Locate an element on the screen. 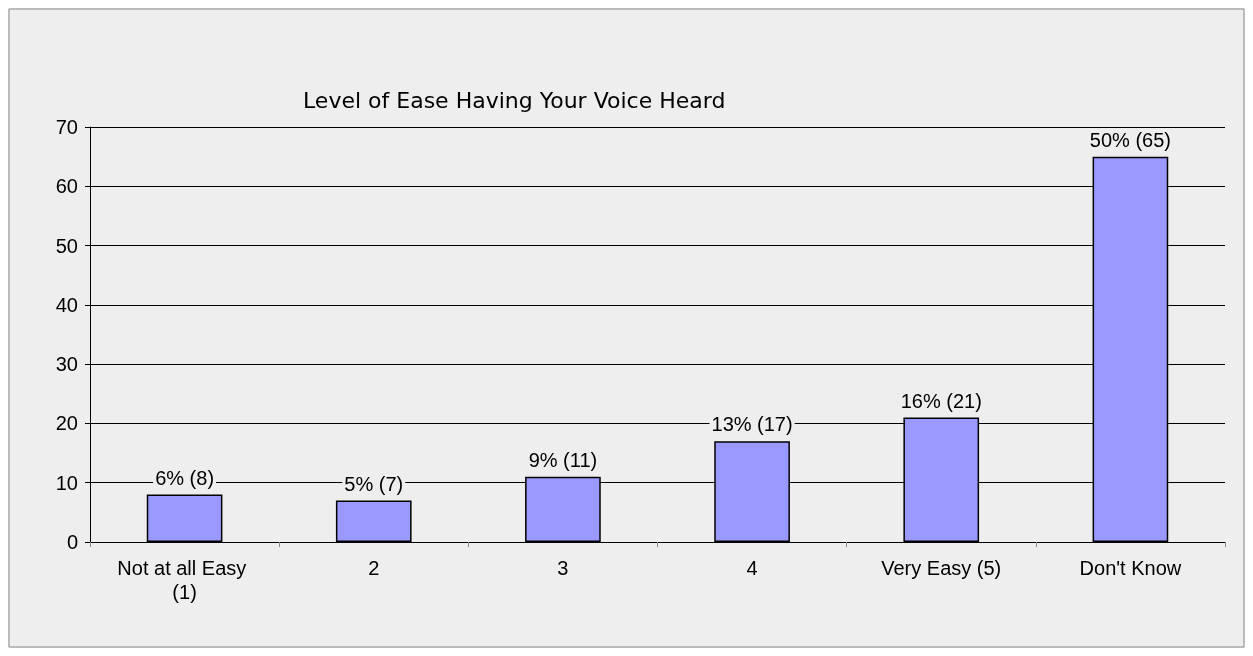 This screenshot has height=656, width=1253. x-tick-label: Don't Know is located at coordinates (1130, 568).